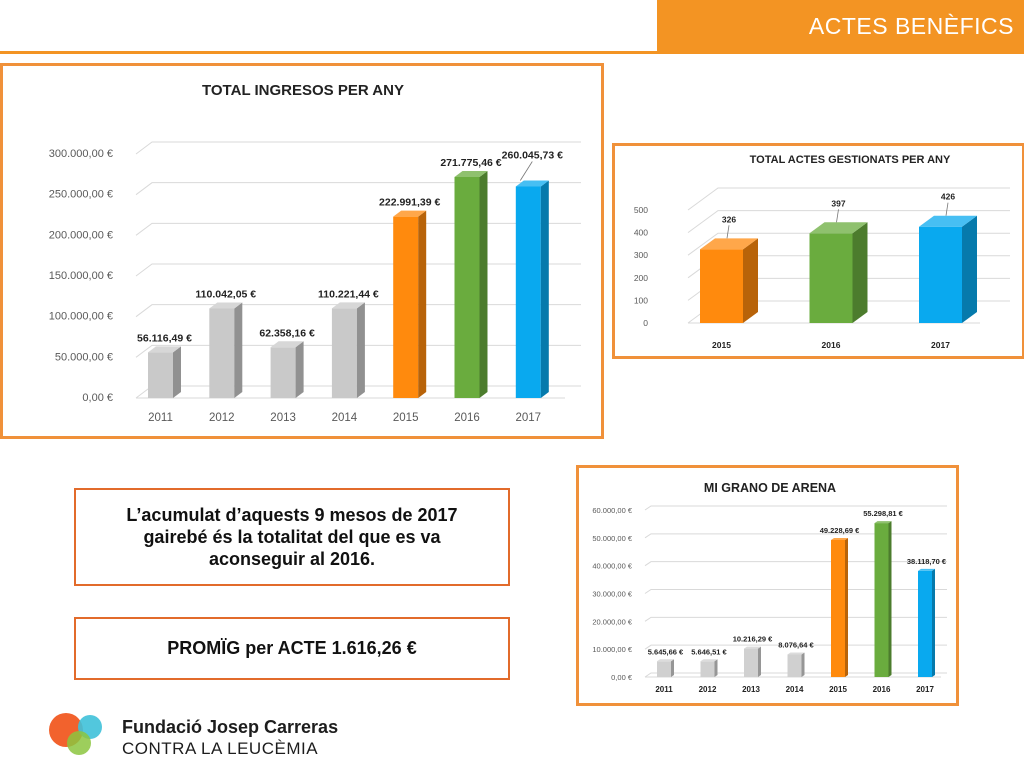 The image size is (1024, 768). Describe the element at coordinates (927, 561) in the screenshot. I see `data-label: 38.118,70 €` at that location.